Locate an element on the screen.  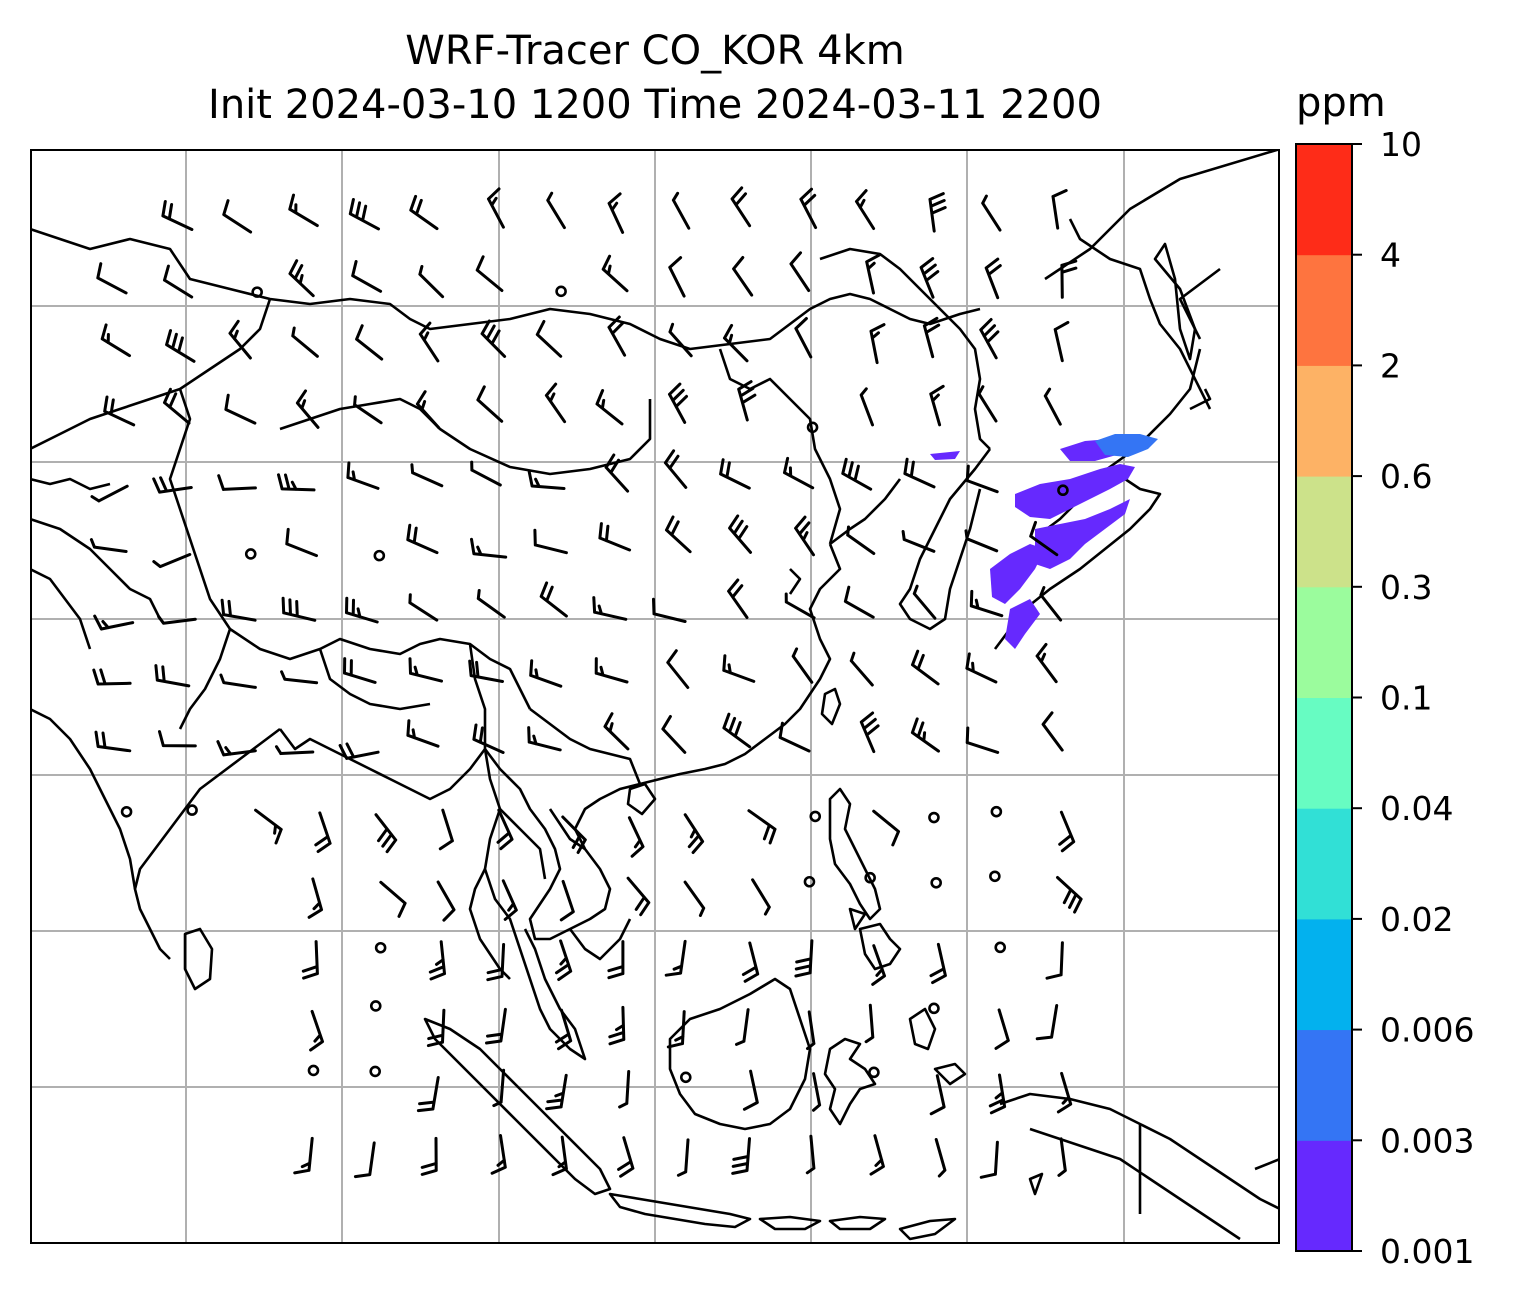
map-title-line-1: WRF-Tracer CO_KOR 4km is located at coordinates (655, 51).